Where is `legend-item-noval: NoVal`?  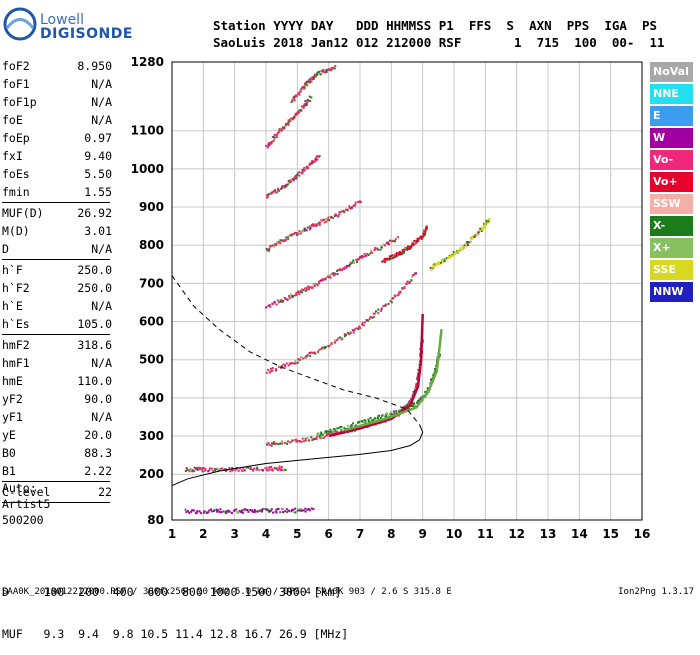 legend-item-noval: NoVal is located at coordinates (671, 72).